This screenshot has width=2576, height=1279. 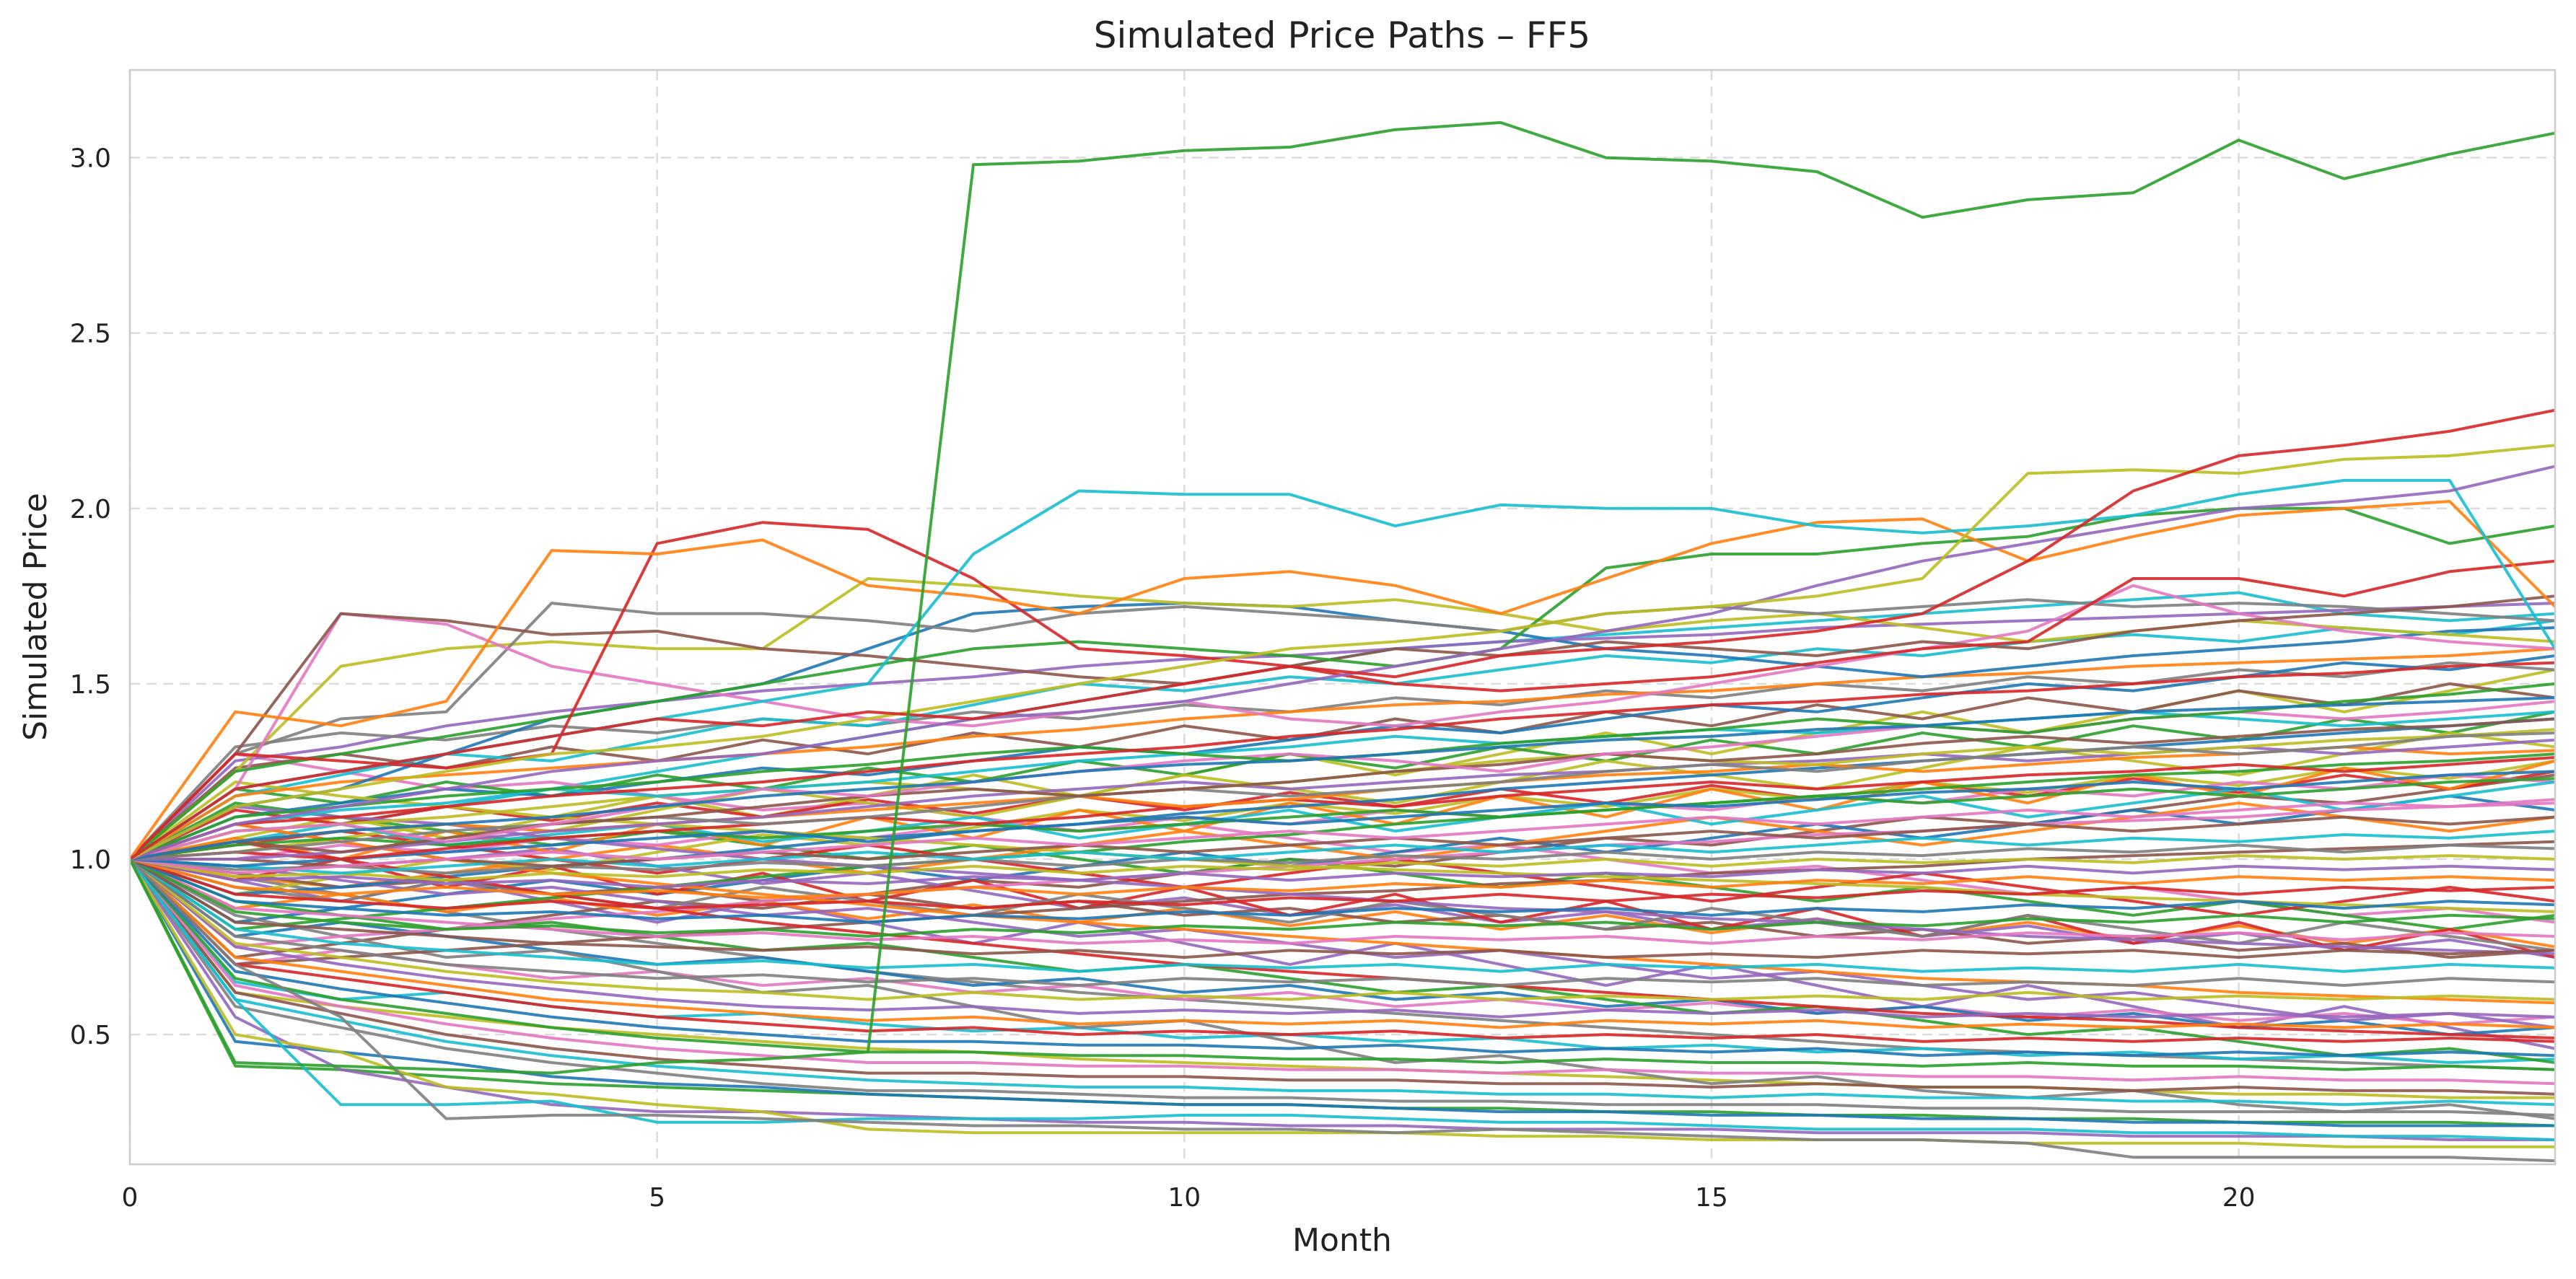 What do you see at coordinates (1342, 1240) in the screenshot?
I see `x-axis-label: Month` at bounding box center [1342, 1240].